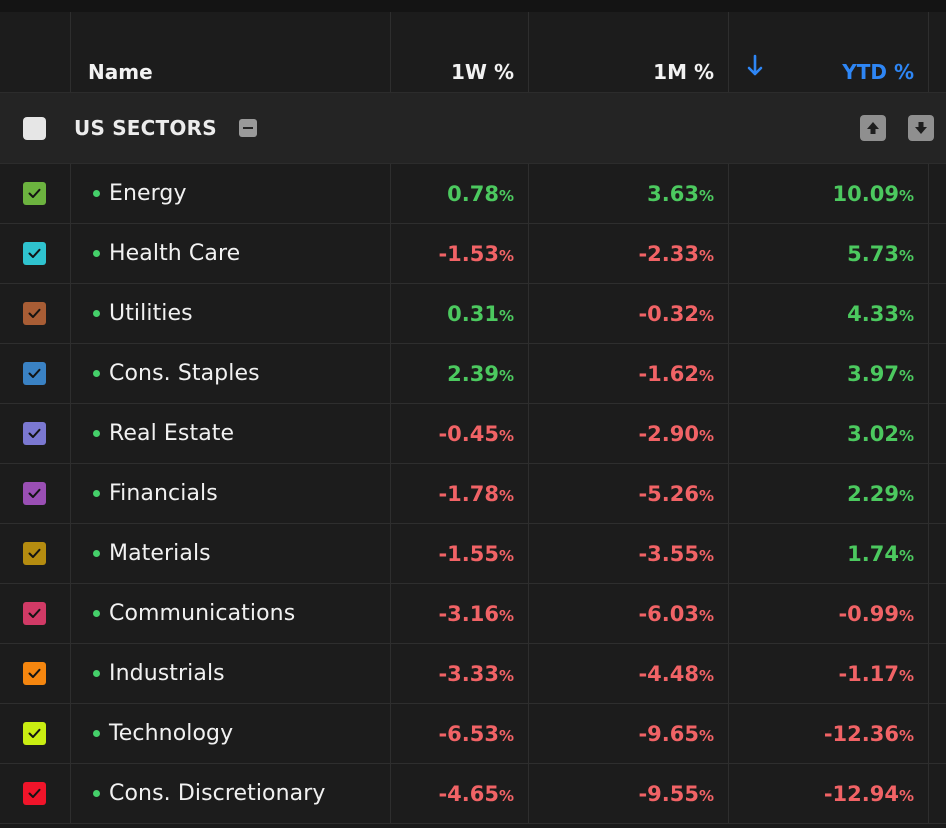 The height and width of the screenshot is (828, 946). What do you see at coordinates (460, 52) in the screenshot?
I see `column-header-1w: 1W %` at bounding box center [460, 52].